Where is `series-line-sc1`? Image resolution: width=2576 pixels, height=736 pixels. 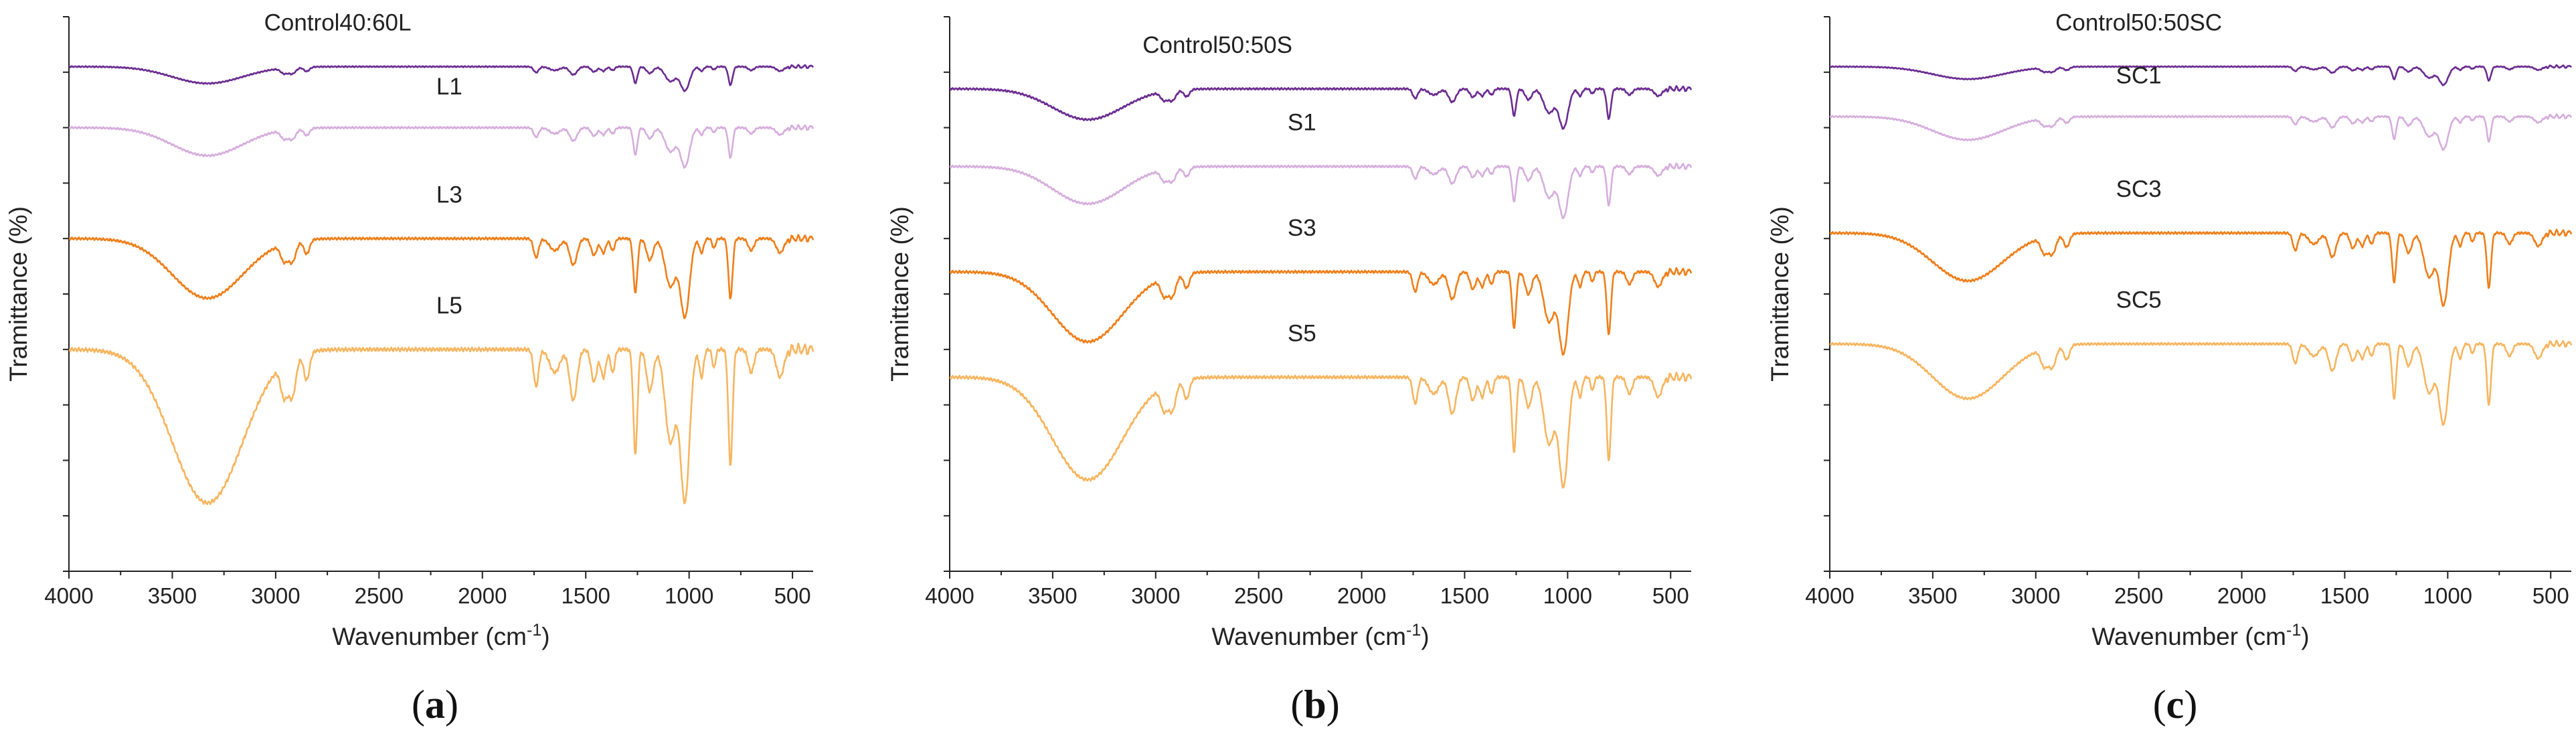
series-line-sc1 is located at coordinates (2201, 132).